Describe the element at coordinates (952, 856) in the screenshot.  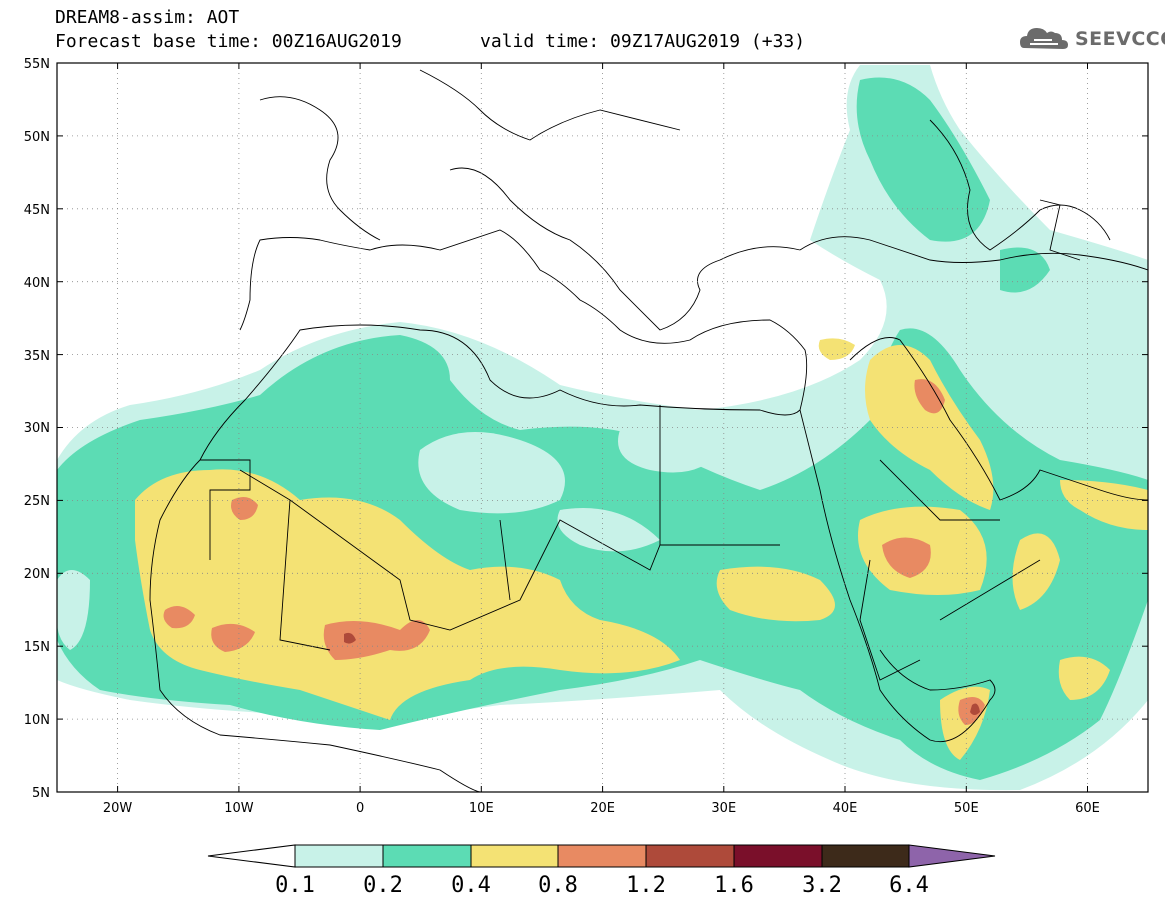
I see `colorbar-swatch-above` at that location.